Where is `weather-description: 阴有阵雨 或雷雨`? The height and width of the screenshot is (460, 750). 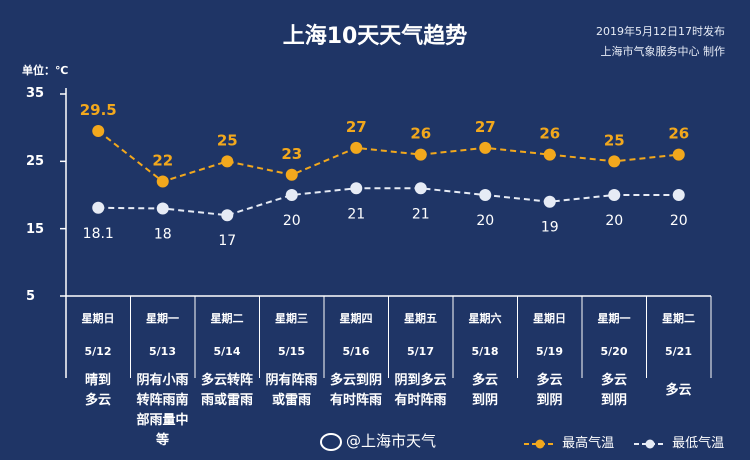 weather-description: 阴有阵雨 或雷雨 is located at coordinates (291, 390).